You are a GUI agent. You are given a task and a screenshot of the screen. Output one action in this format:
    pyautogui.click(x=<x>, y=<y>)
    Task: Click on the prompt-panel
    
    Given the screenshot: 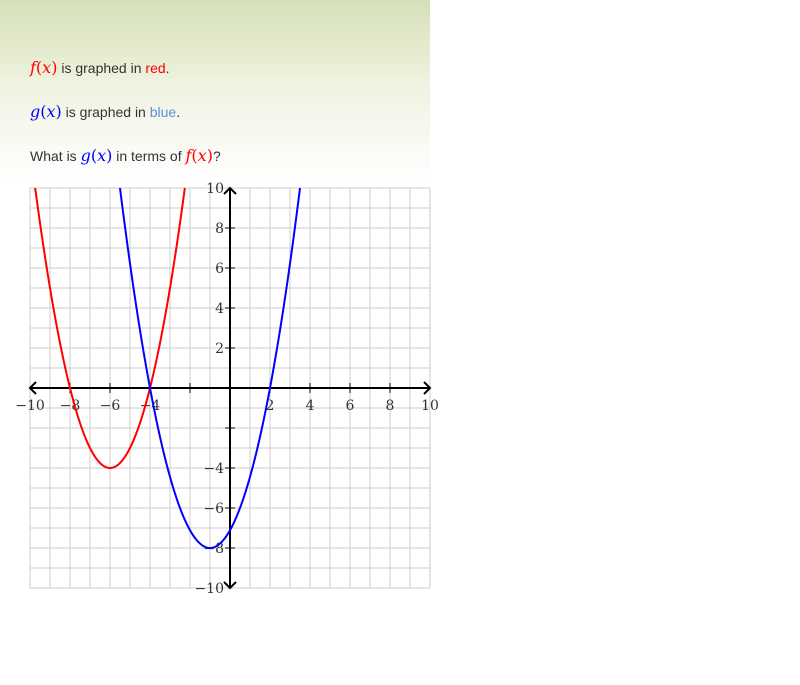 What is the action you would take?
    pyautogui.click(x=215, y=90)
    